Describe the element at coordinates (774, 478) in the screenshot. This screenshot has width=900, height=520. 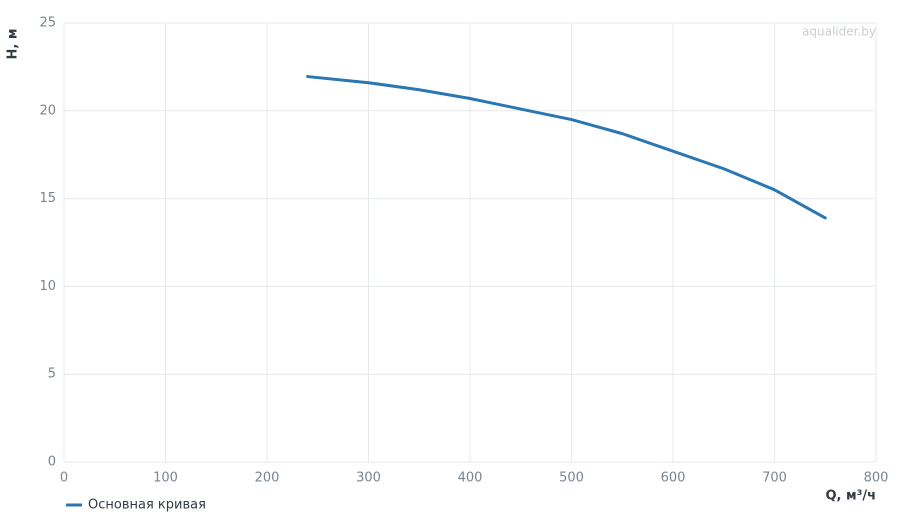
I see `x-tick-label: 700` at that location.